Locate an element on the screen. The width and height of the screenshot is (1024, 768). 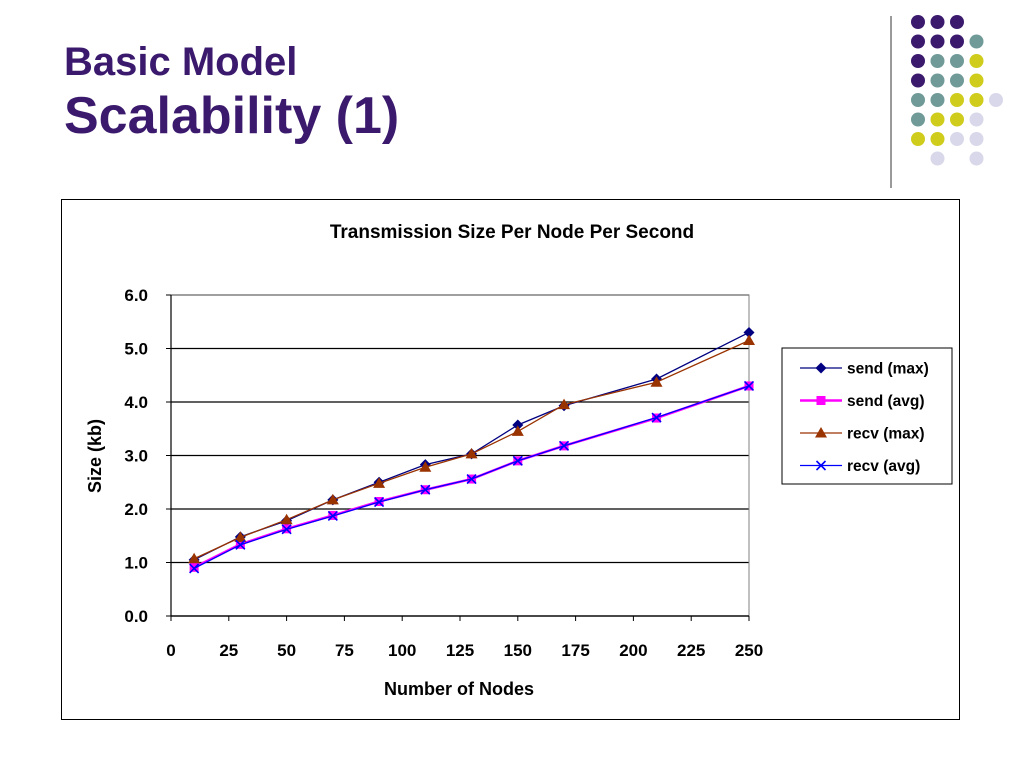
x-tick-label: 75 is located at coordinates (344, 650).